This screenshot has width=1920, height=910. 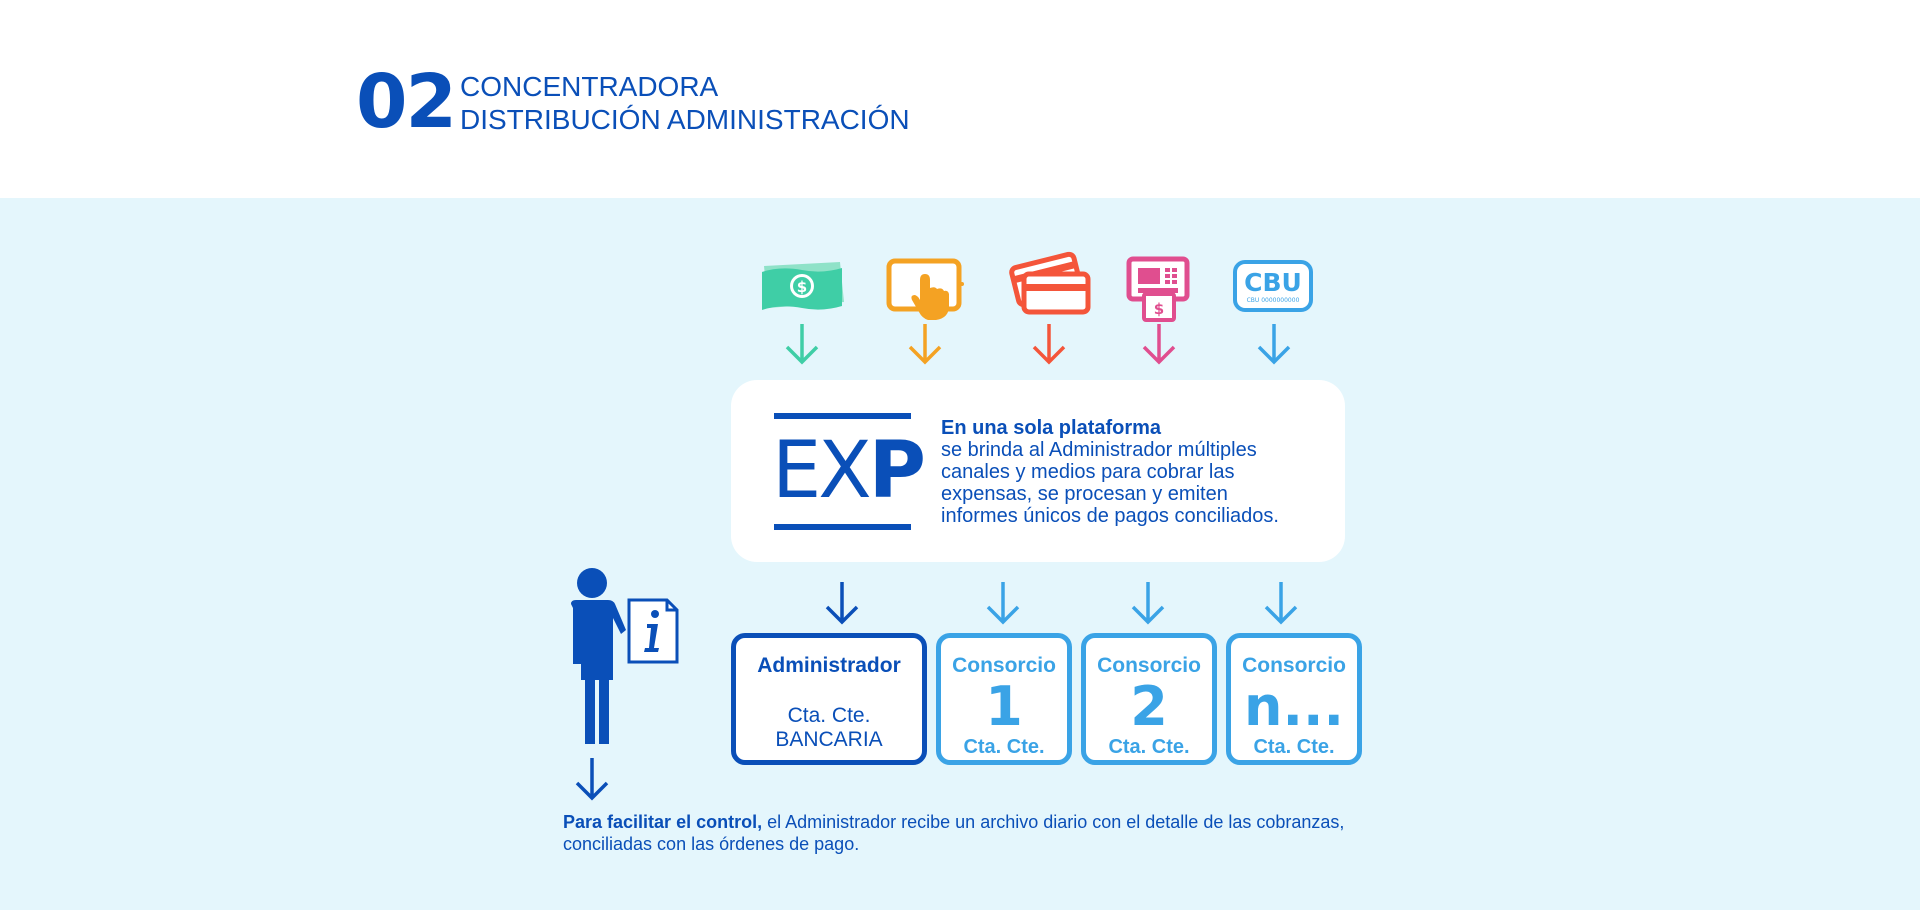 What do you see at coordinates (1088, 472) in the screenshot?
I see `platform-body-line: canales y medios para cobrar las` at bounding box center [1088, 472].